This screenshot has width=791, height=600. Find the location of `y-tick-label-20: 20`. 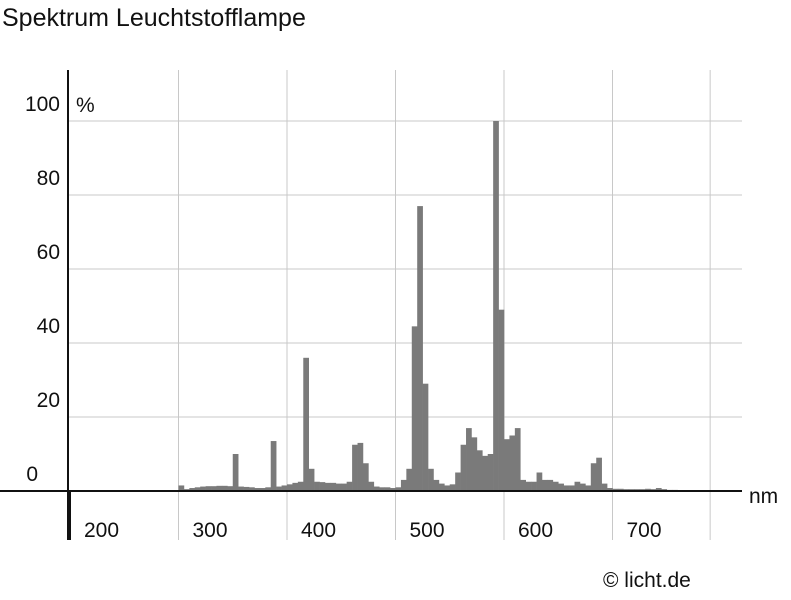

y-tick-label-20: 20 is located at coordinates (48, 400).